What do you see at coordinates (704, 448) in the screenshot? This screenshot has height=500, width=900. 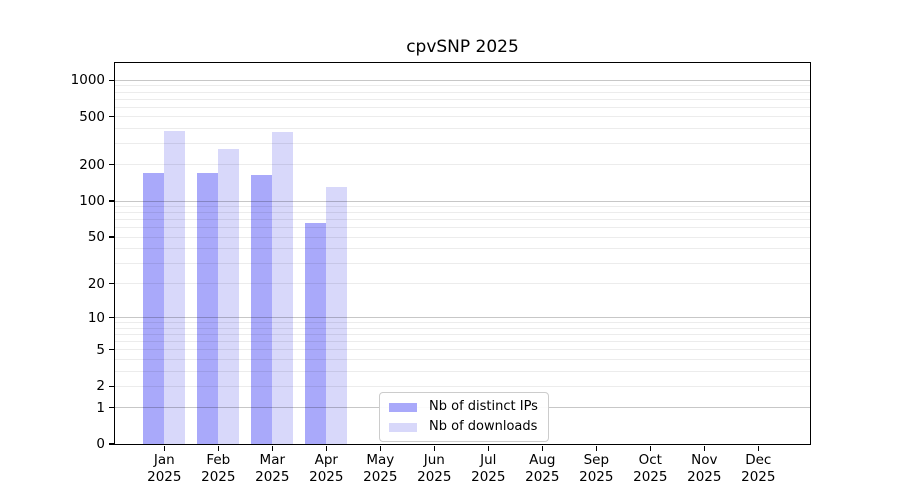 I see `x-tick-mark-nov` at bounding box center [704, 448].